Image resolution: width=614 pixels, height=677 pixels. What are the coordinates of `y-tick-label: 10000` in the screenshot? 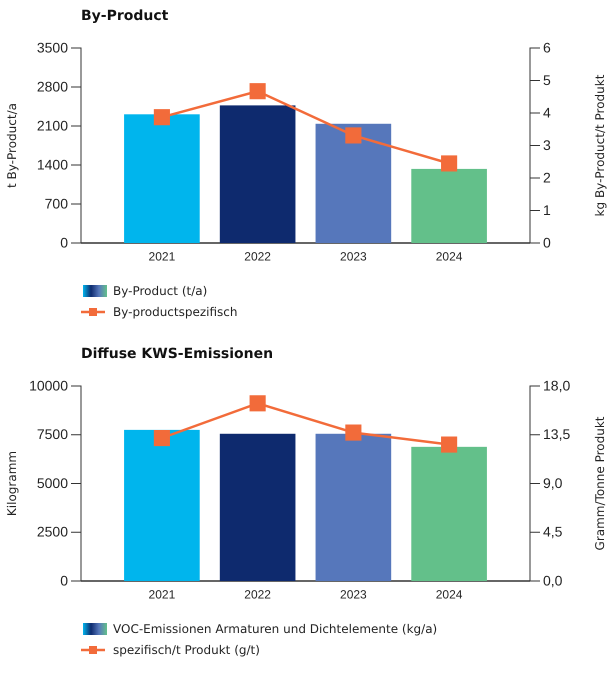 It's located at (48, 385).